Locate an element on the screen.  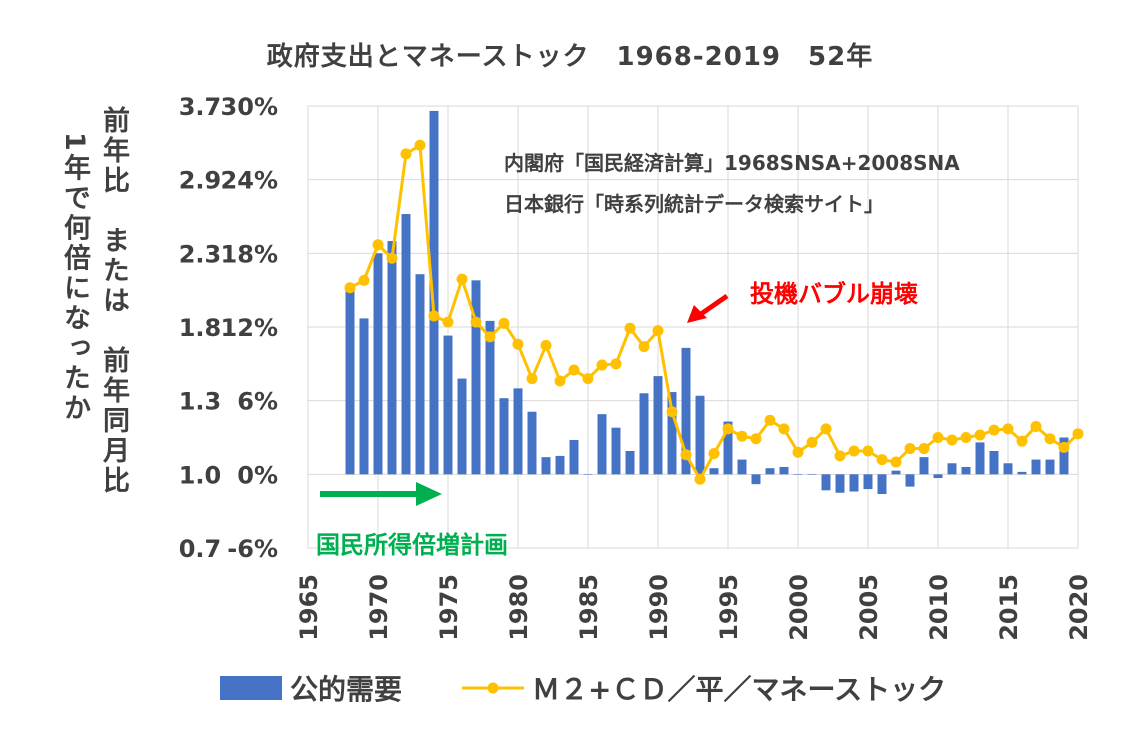
x-tick-label: 2015 is located at coordinates (1009, 607).